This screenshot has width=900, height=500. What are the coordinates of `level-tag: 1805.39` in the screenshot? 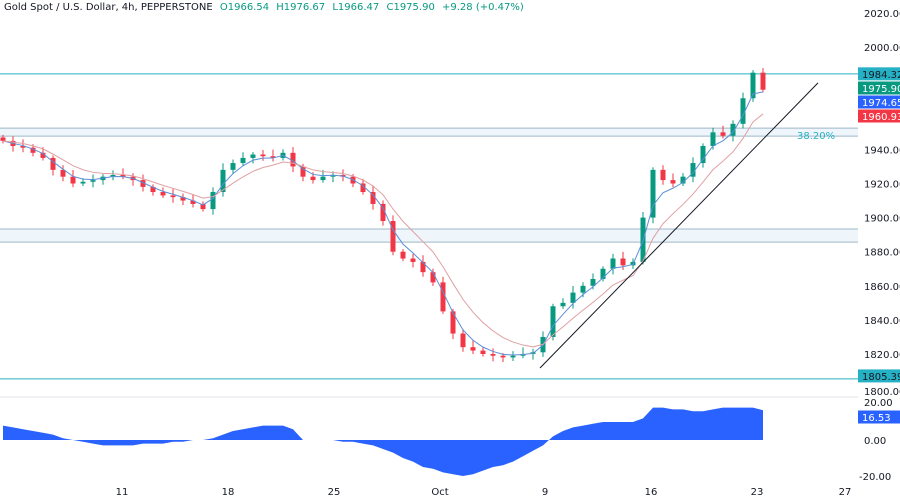 It's located at (881, 377).